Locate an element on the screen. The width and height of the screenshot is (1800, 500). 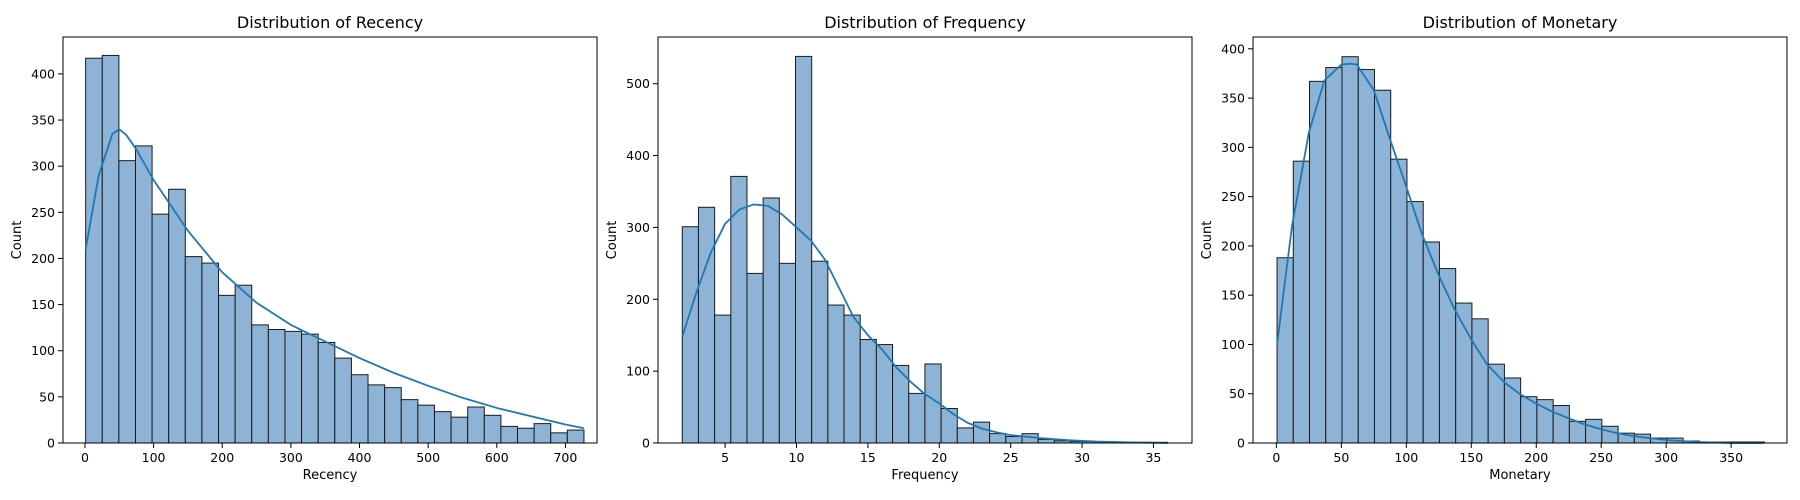
x-tick-label: 250 is located at coordinates (1601, 457).